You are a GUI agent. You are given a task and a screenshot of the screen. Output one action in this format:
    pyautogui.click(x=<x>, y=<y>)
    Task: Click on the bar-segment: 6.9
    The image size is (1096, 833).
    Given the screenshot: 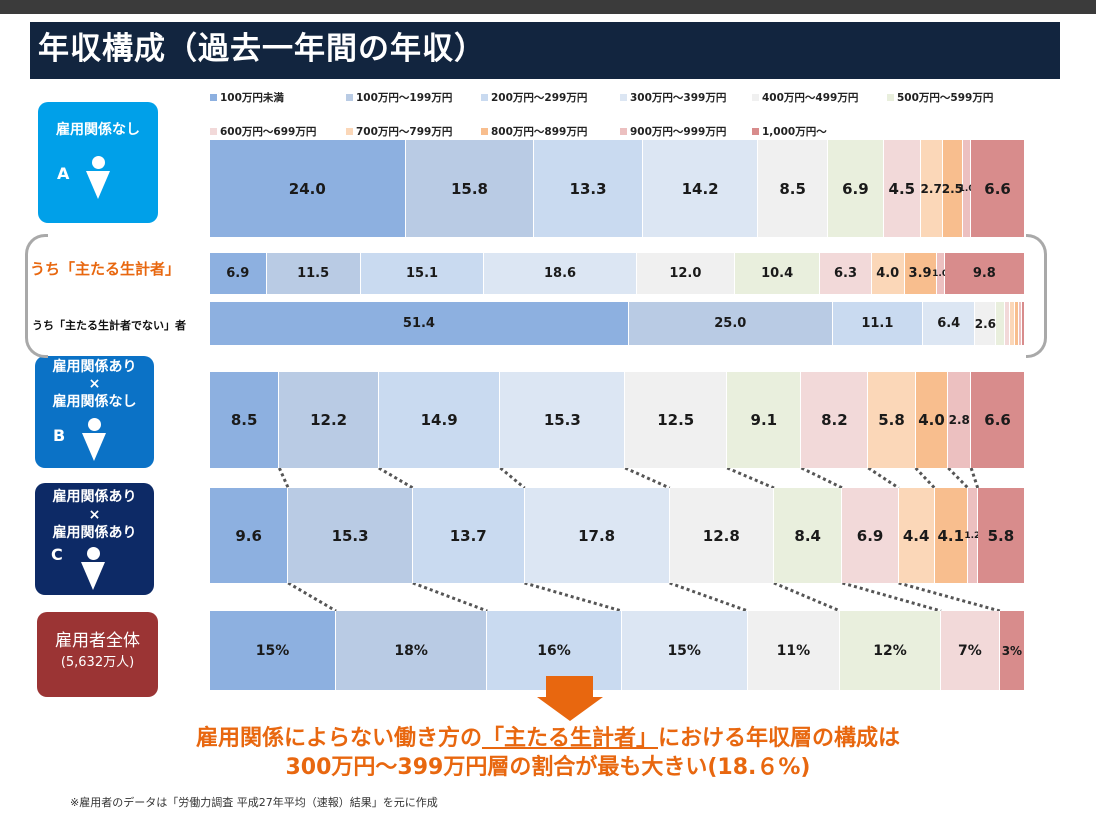 What is the action you would take?
    pyautogui.click(x=855, y=188)
    